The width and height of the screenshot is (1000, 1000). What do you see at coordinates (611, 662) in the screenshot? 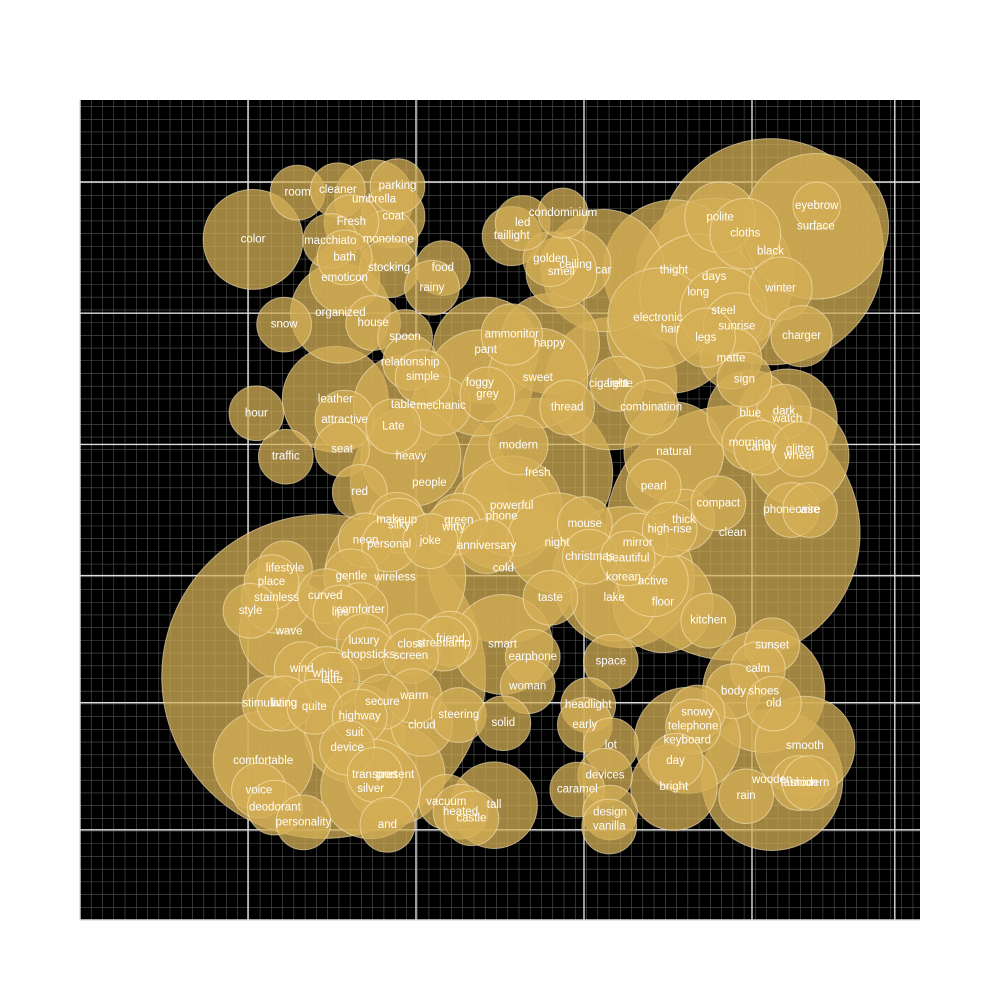
I see `bubble-label-space: space` at bounding box center [611, 662].